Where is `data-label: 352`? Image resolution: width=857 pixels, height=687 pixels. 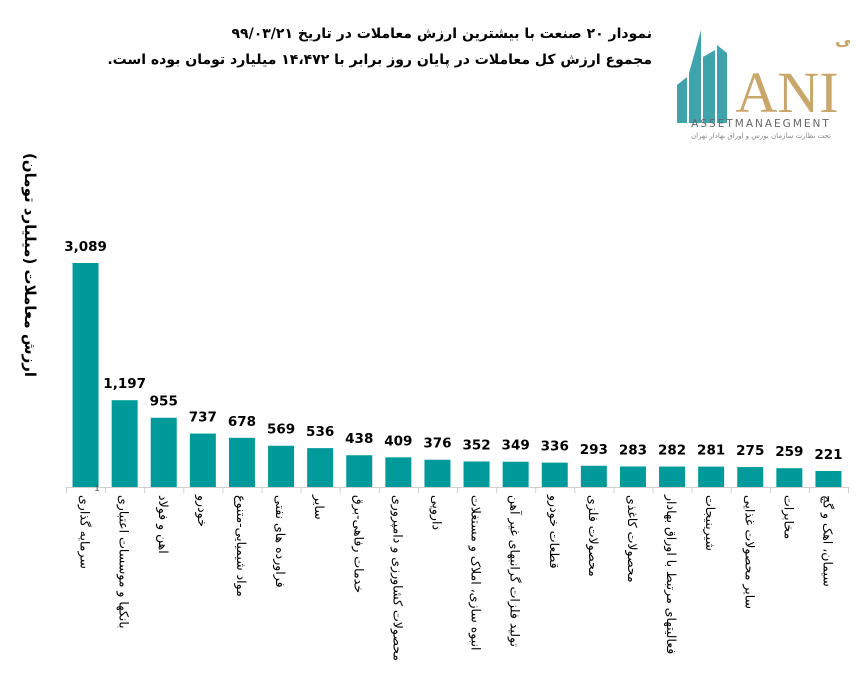
data-label: 352 is located at coordinates (476, 445).